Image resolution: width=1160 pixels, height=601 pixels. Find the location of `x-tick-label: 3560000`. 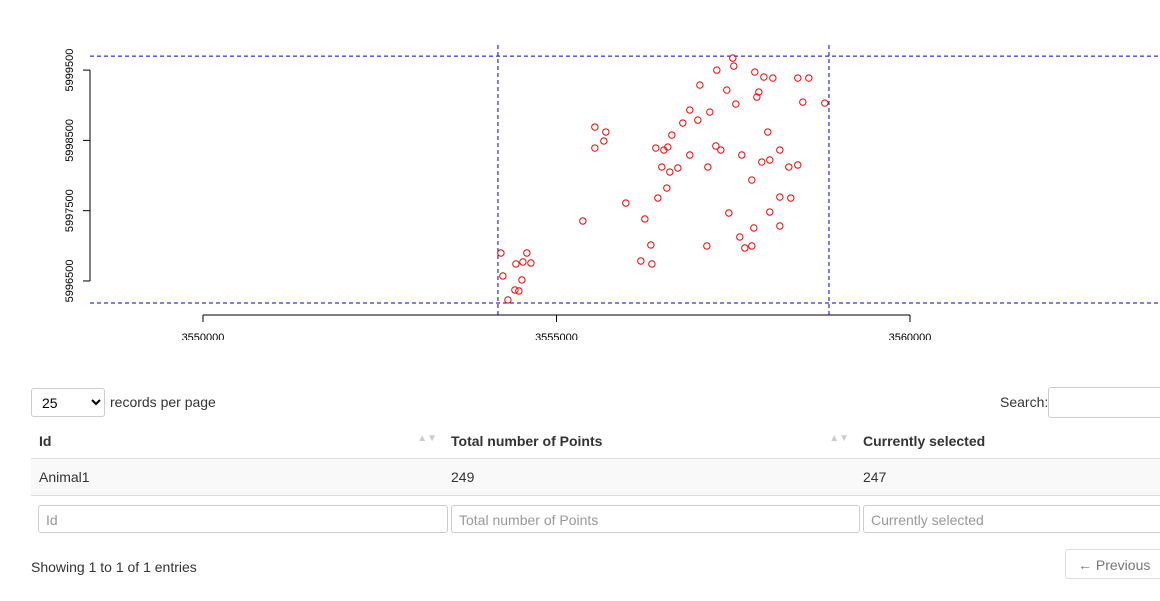

x-tick-label: 3560000 is located at coordinates (910, 336).